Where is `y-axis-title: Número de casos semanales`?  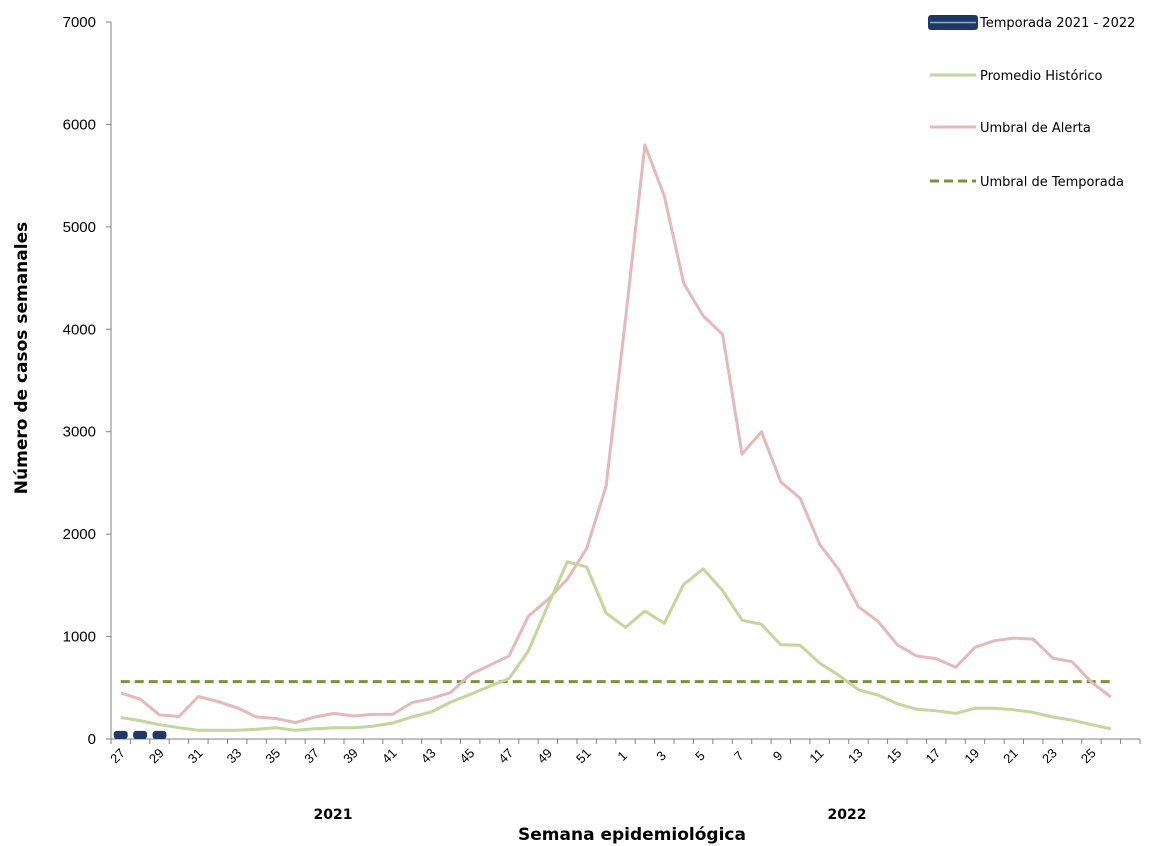 y-axis-title: Número de casos semanales is located at coordinates (22, 358).